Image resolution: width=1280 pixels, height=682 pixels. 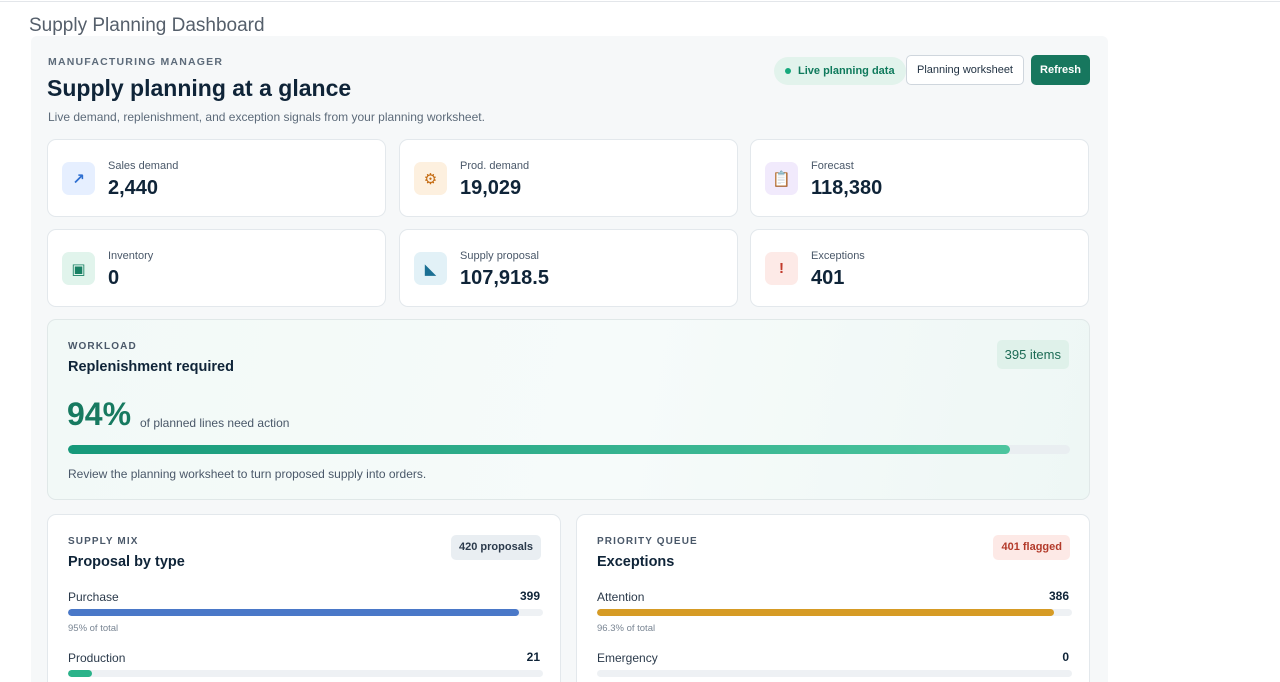 What do you see at coordinates (919, 268) in the screenshot?
I see `kpi-card-exceptions: ! Exceptions 401` at bounding box center [919, 268].